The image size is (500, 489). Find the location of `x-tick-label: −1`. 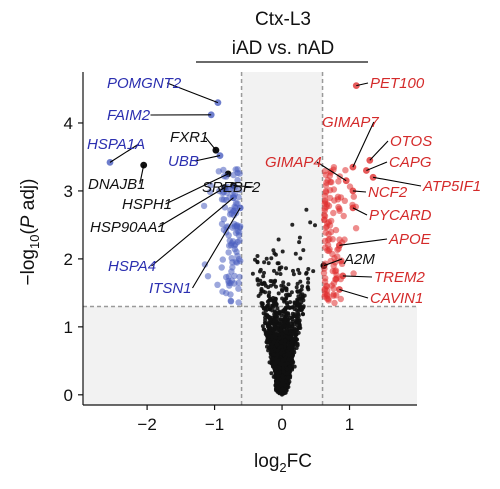

x-tick-label: −1 is located at coordinates (214, 424).